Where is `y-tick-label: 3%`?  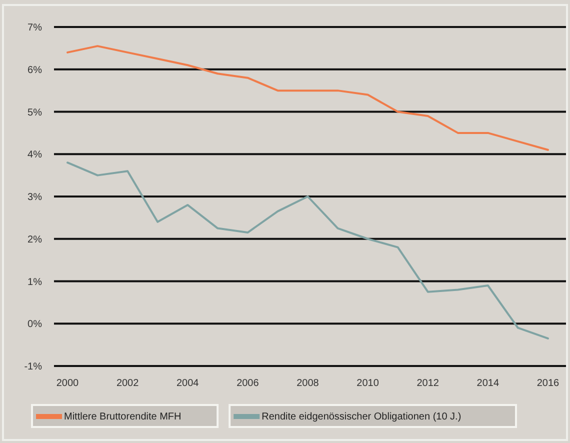
y-tick-label: 3% is located at coordinates (35, 197).